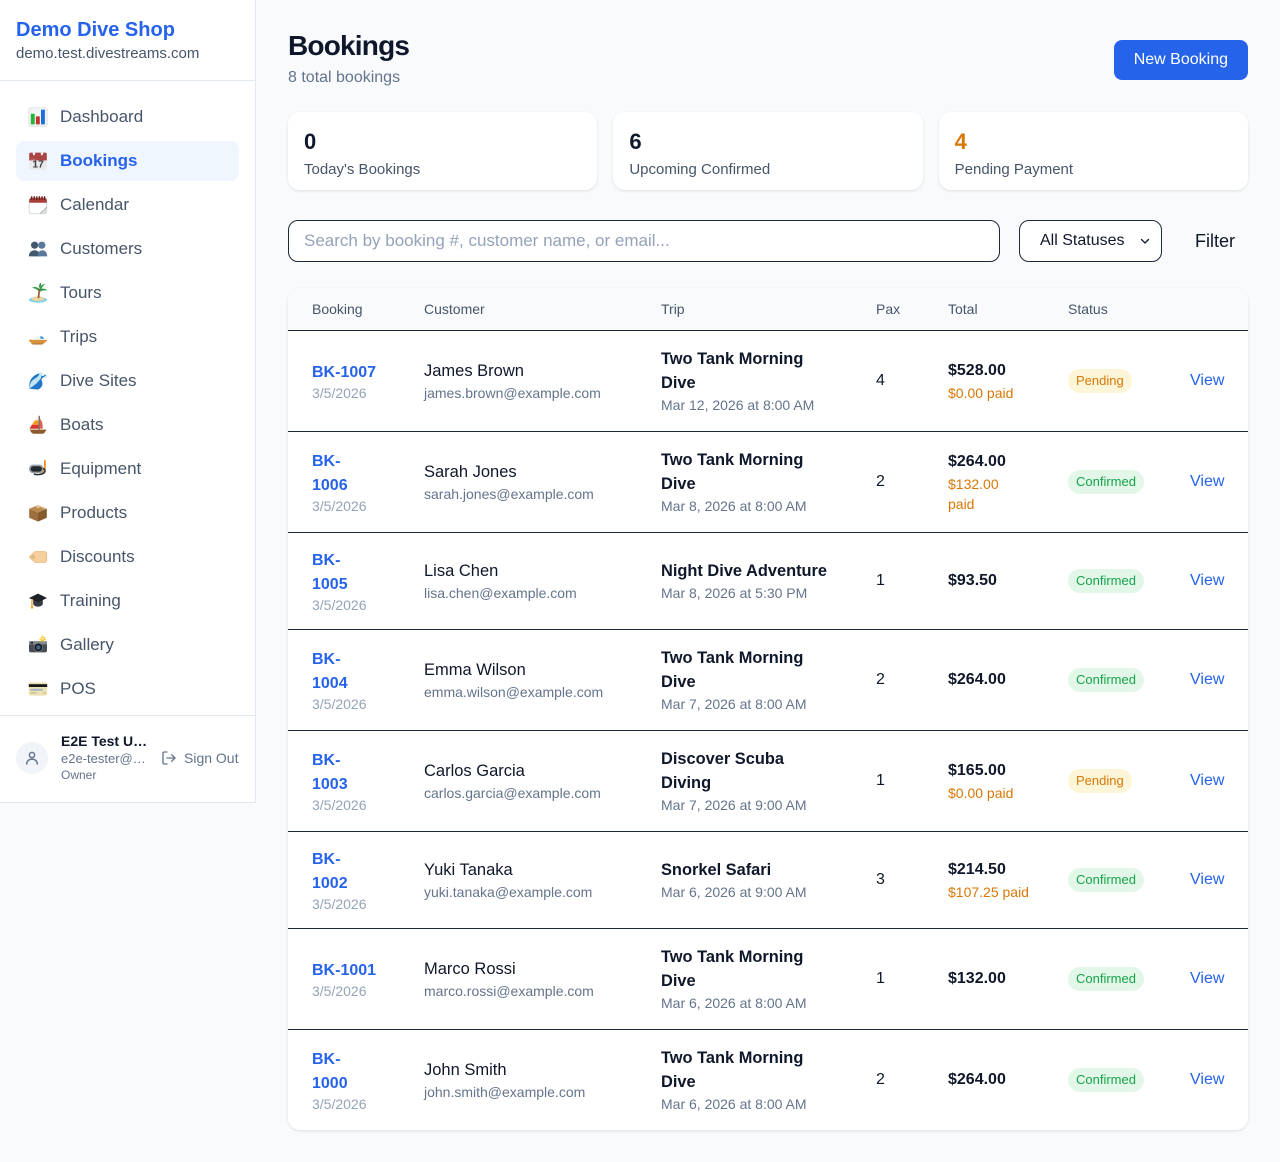 The height and width of the screenshot is (1162, 1280). I want to click on svg-text: 17, so click(38, 165).